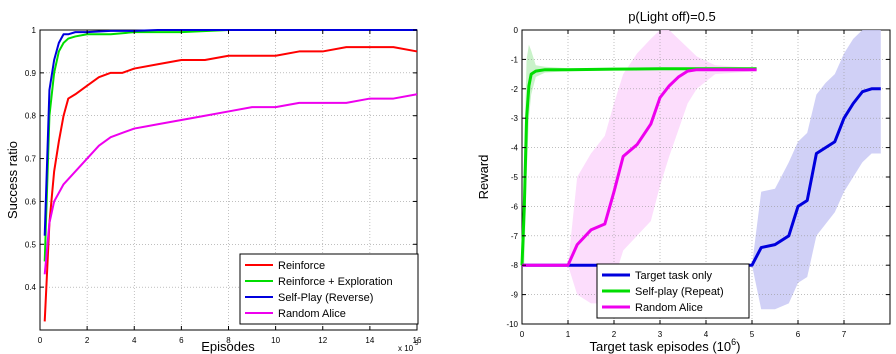  Describe the element at coordinates (674, 276) in the screenshot. I see `legend-label: Target task only` at that location.